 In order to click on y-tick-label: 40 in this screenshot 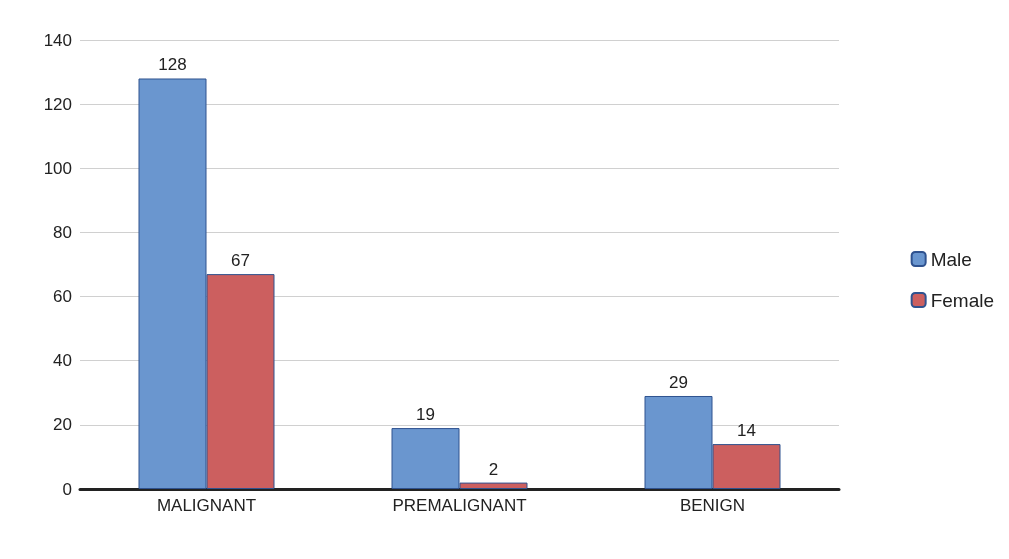, I will do `click(62, 361)`.